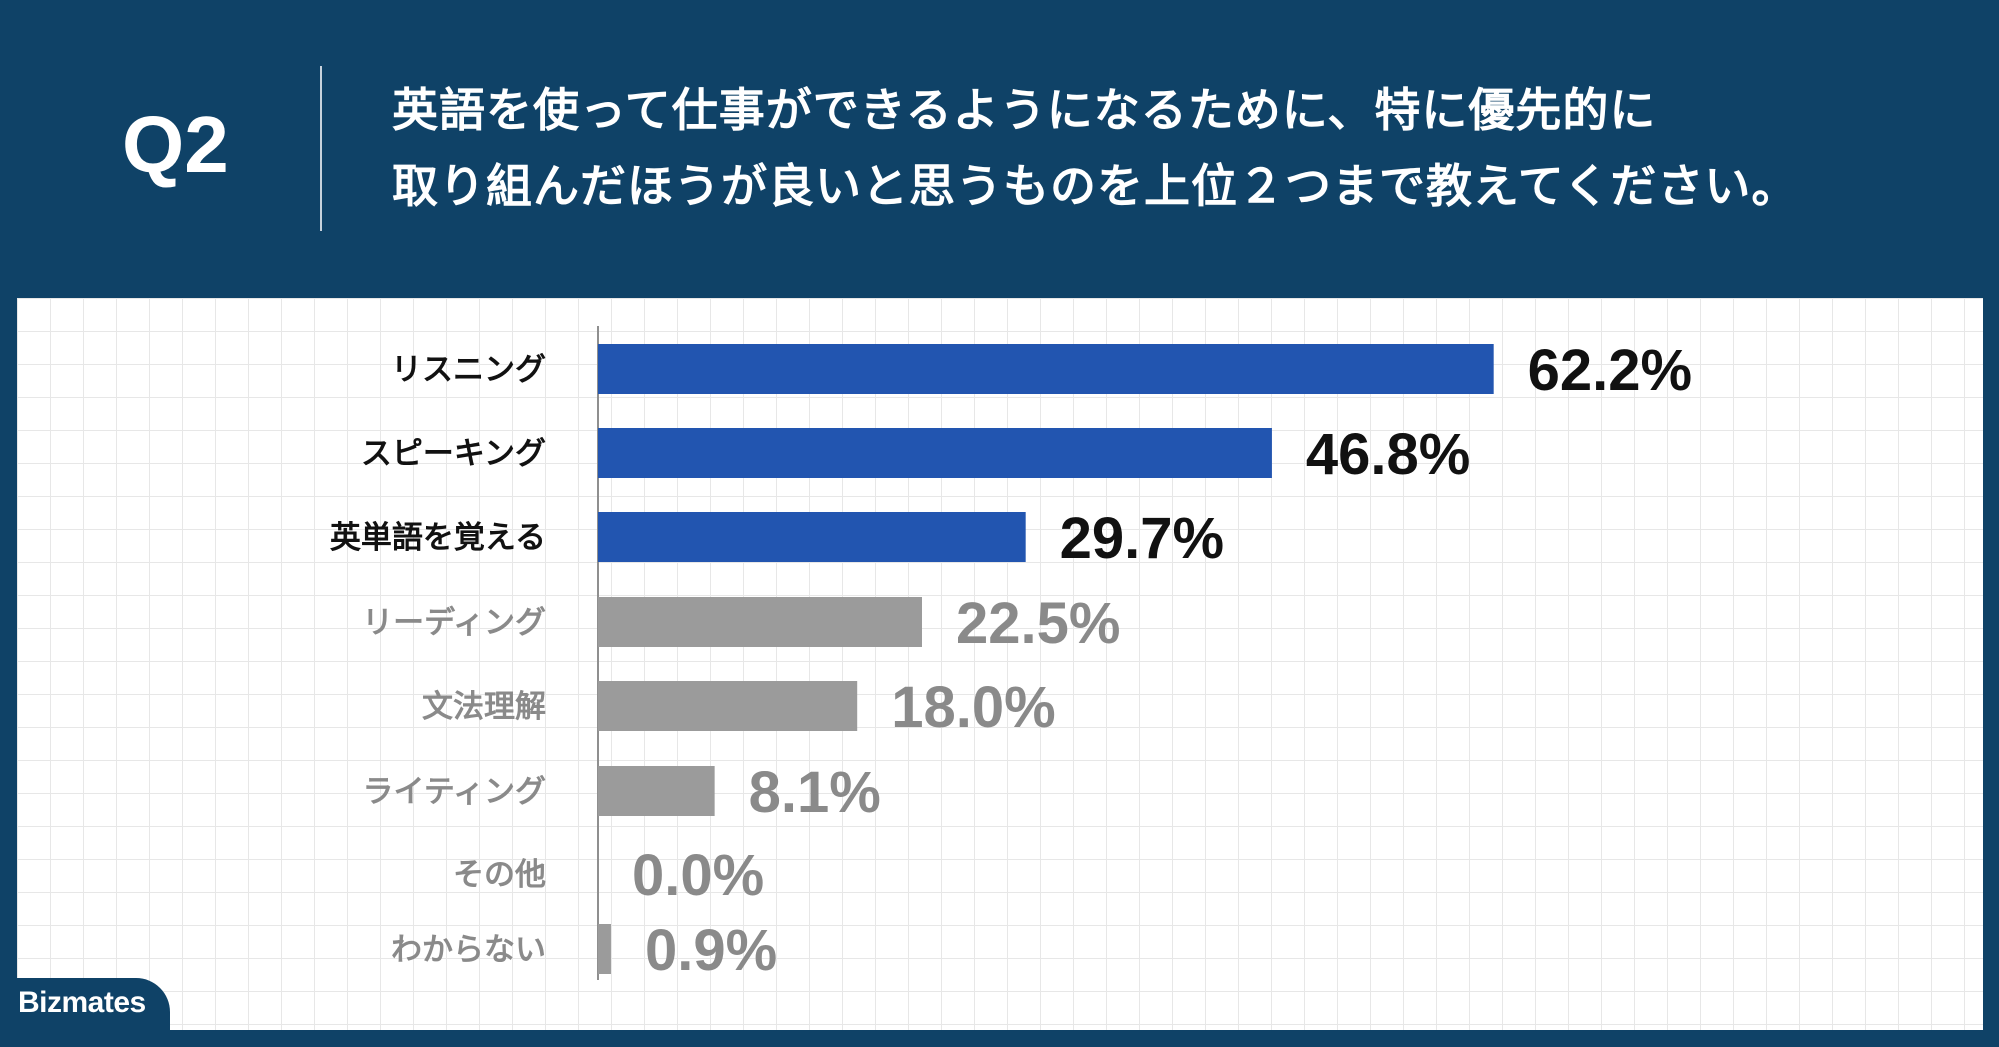  Describe the element at coordinates (453, 454) in the screenshot. I see `category-label: スピーキング` at that location.